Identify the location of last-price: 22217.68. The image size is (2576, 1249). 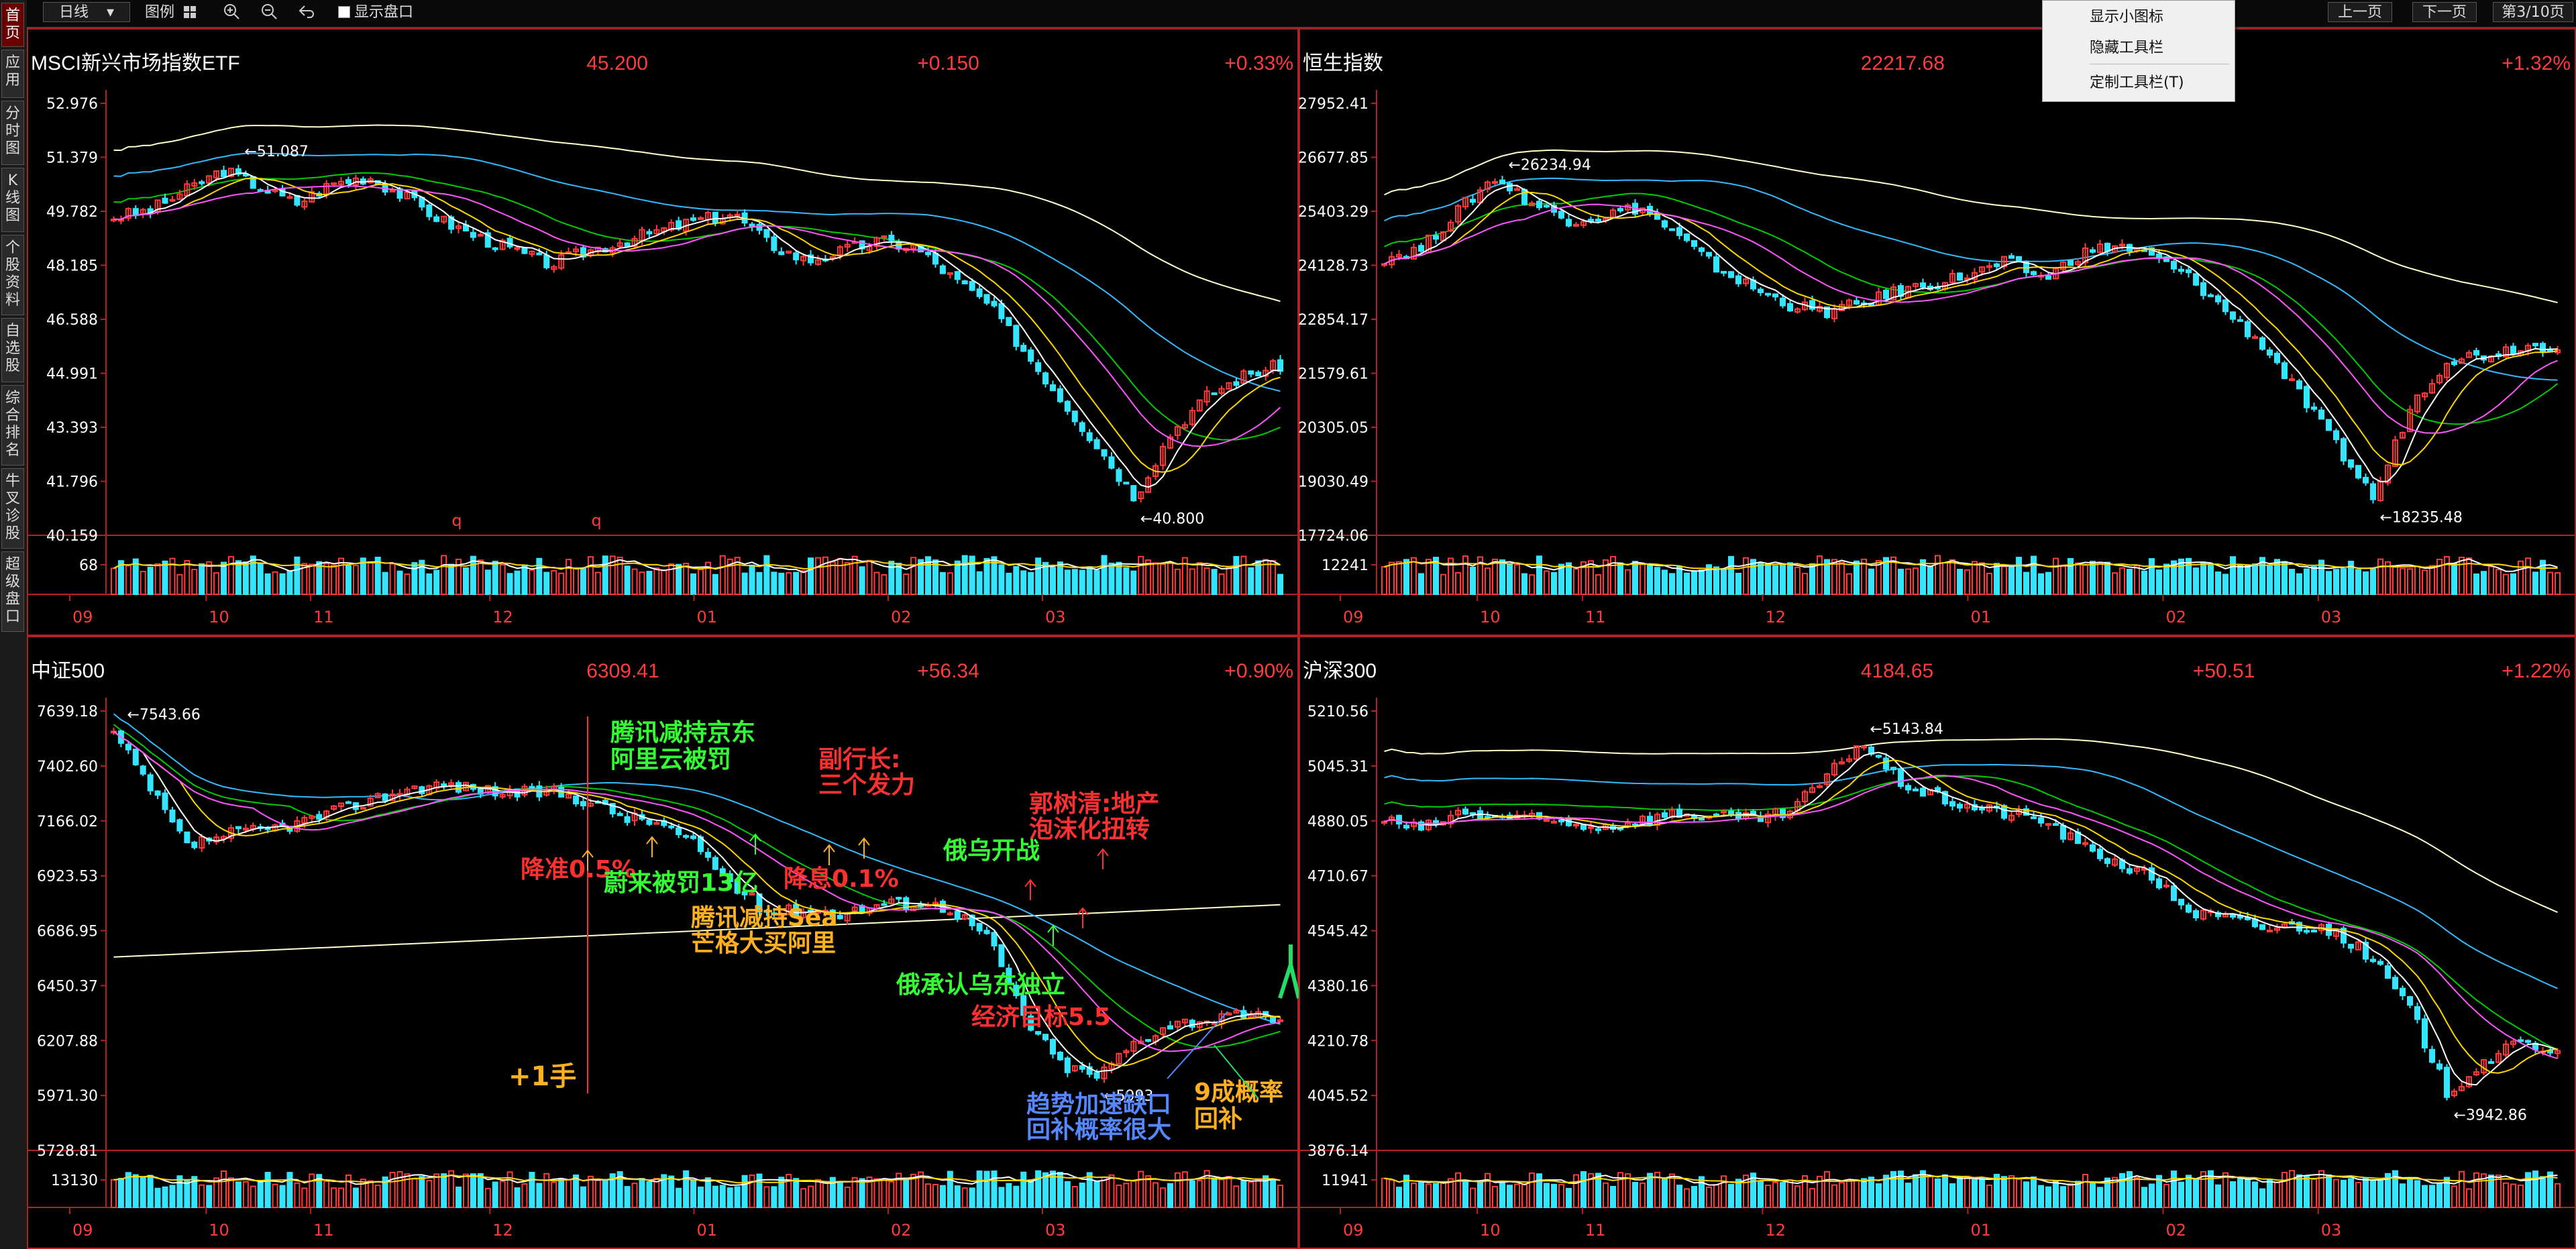
(1903, 63).